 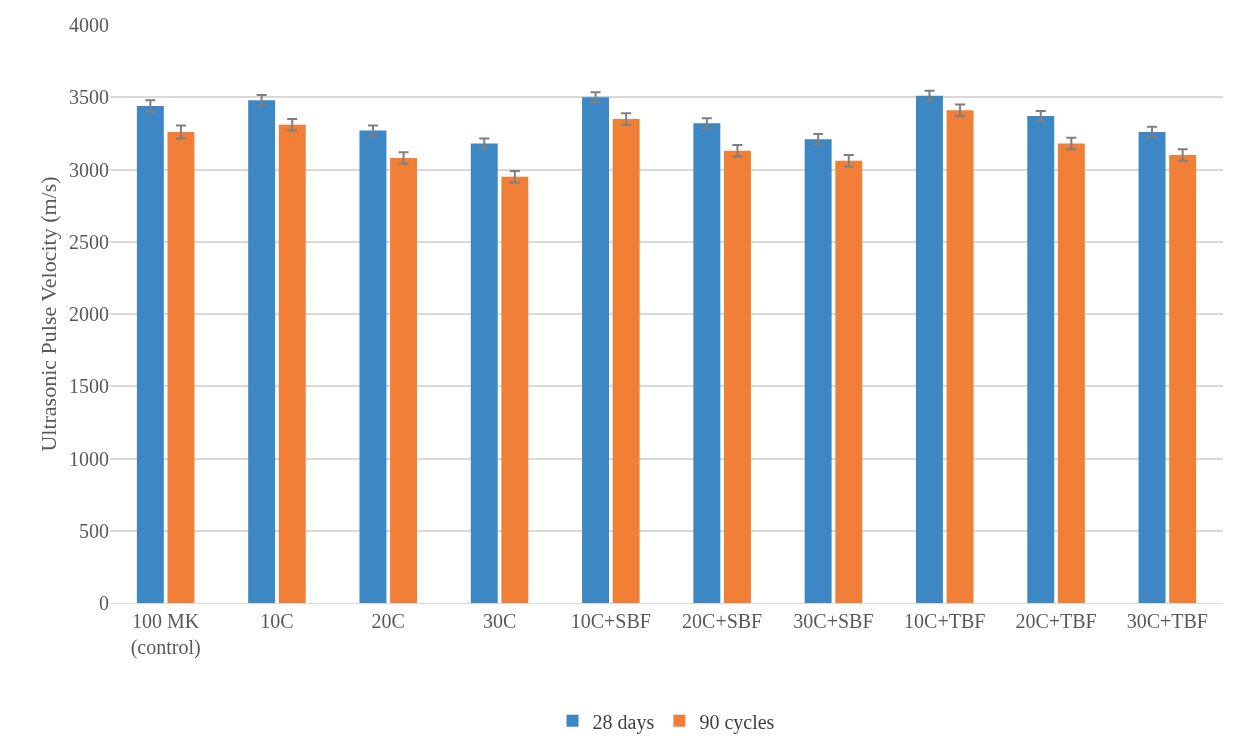 What do you see at coordinates (48, 314) in the screenshot?
I see `y-axis-title: Ultrasonic Pulse Velocity (m/s)` at bounding box center [48, 314].